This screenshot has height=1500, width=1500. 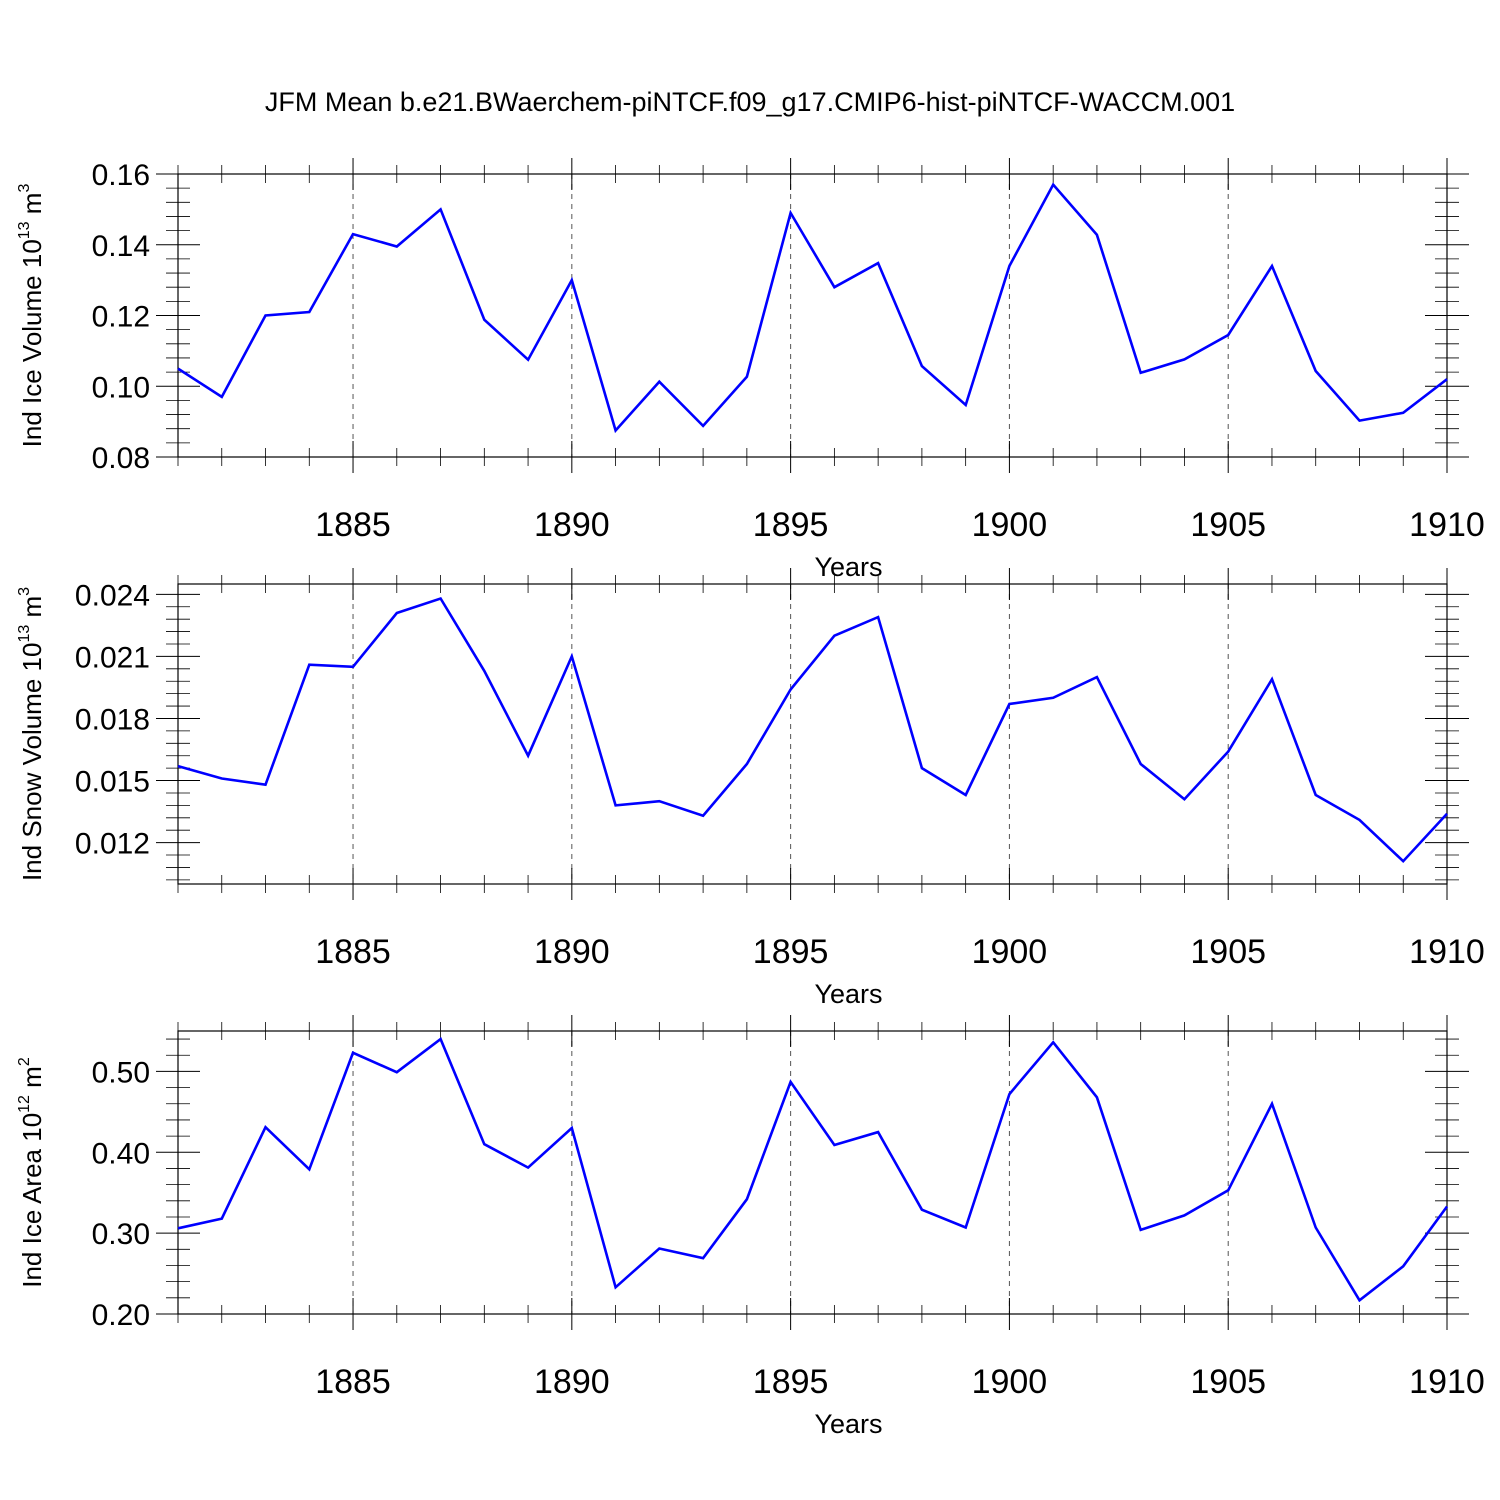 What do you see at coordinates (112, 719) in the screenshot?
I see `y-tick-label: 0.018` at bounding box center [112, 719].